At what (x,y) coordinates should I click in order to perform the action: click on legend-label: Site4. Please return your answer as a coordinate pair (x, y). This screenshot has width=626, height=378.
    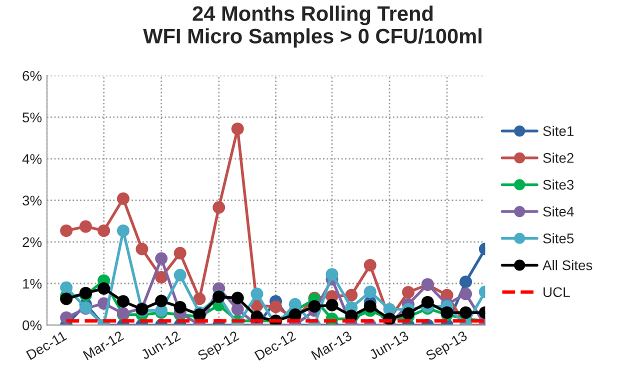
    Looking at the image, I should click on (558, 211).